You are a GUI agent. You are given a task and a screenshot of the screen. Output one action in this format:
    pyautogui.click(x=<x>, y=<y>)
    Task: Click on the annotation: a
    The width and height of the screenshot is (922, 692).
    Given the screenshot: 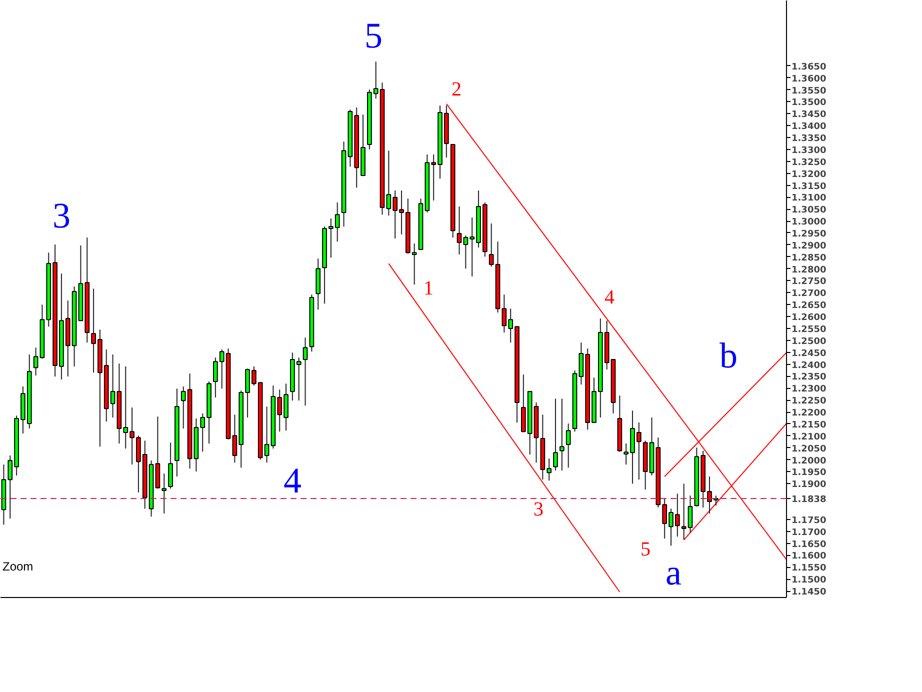 What is the action you would take?
    pyautogui.click(x=674, y=572)
    